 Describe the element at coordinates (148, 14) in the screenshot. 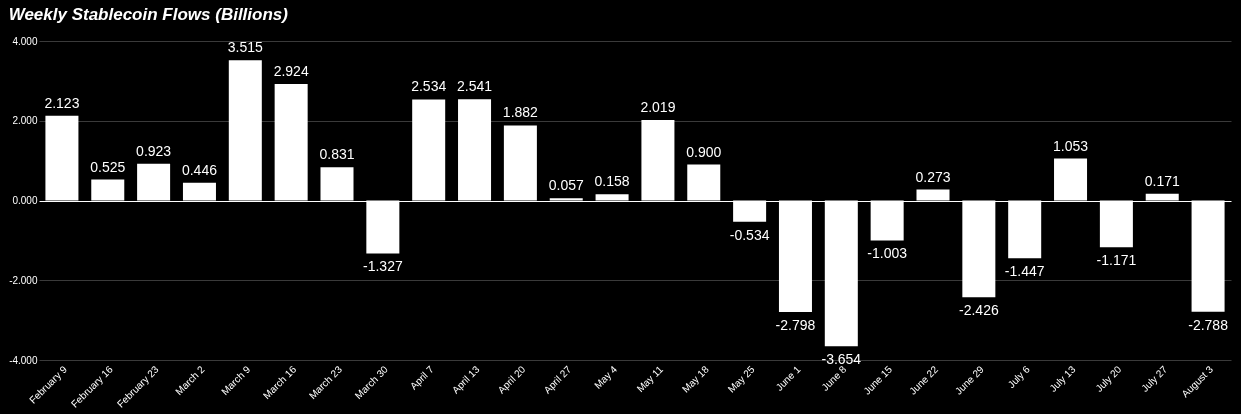

I see `chart-title: Weekly Stablecoin Flows (Billions)` at that location.